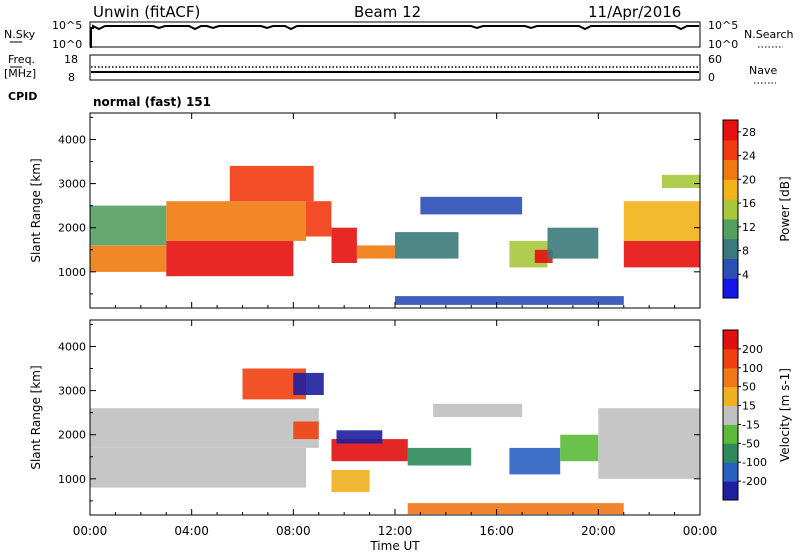  Describe the element at coordinates (20, 73) in the screenshot. I see `freq-unit-label: [MHz]` at that location.